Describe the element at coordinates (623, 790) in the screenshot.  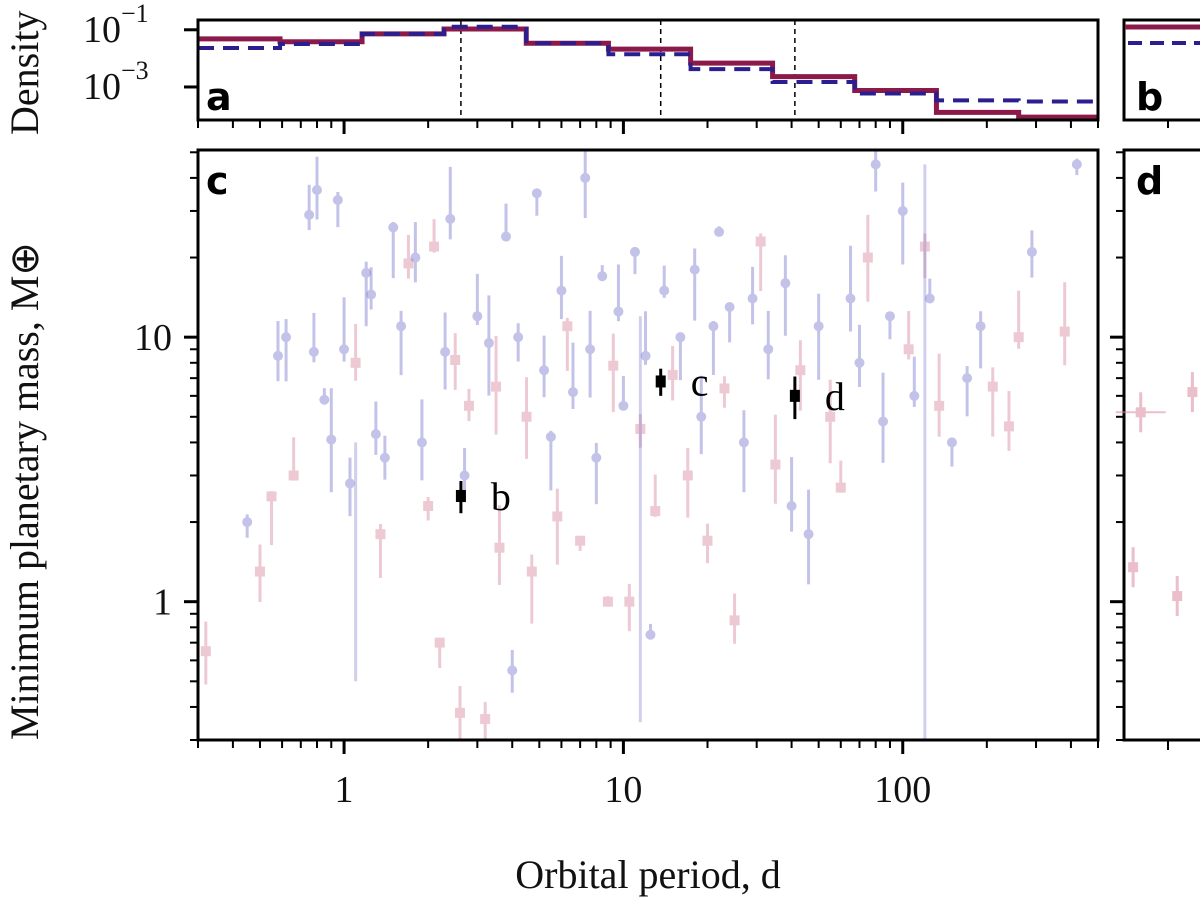
I see `x-tick-label: 10` at that location.